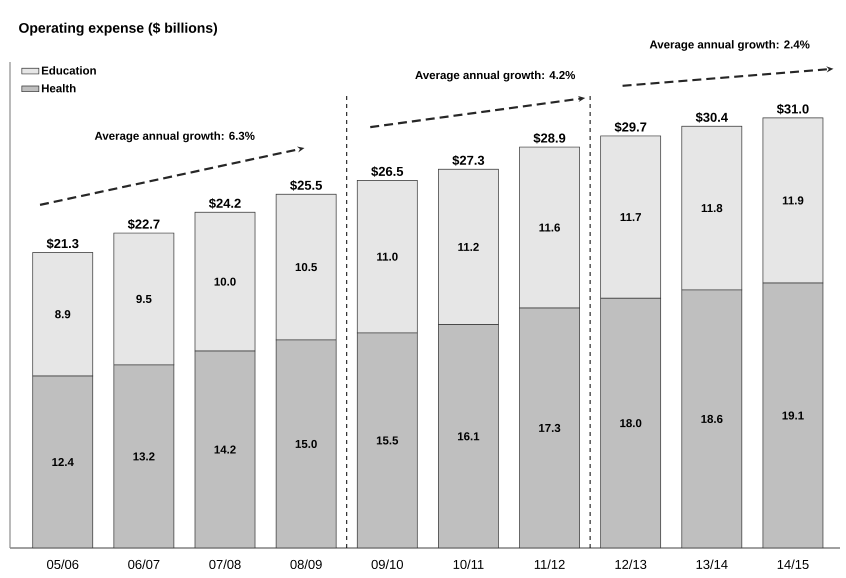 This screenshot has width=846, height=578. I want to click on data-label: 11.0, so click(387, 256).